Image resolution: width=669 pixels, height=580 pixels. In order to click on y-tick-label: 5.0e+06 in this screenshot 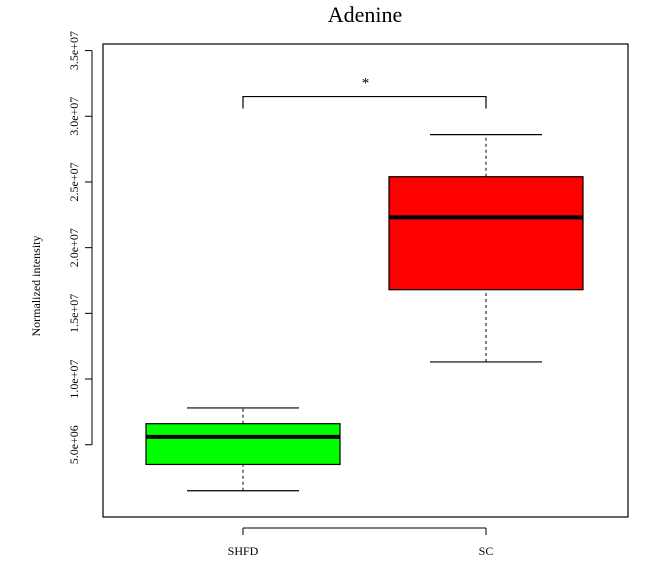, I will do `click(74, 444)`.